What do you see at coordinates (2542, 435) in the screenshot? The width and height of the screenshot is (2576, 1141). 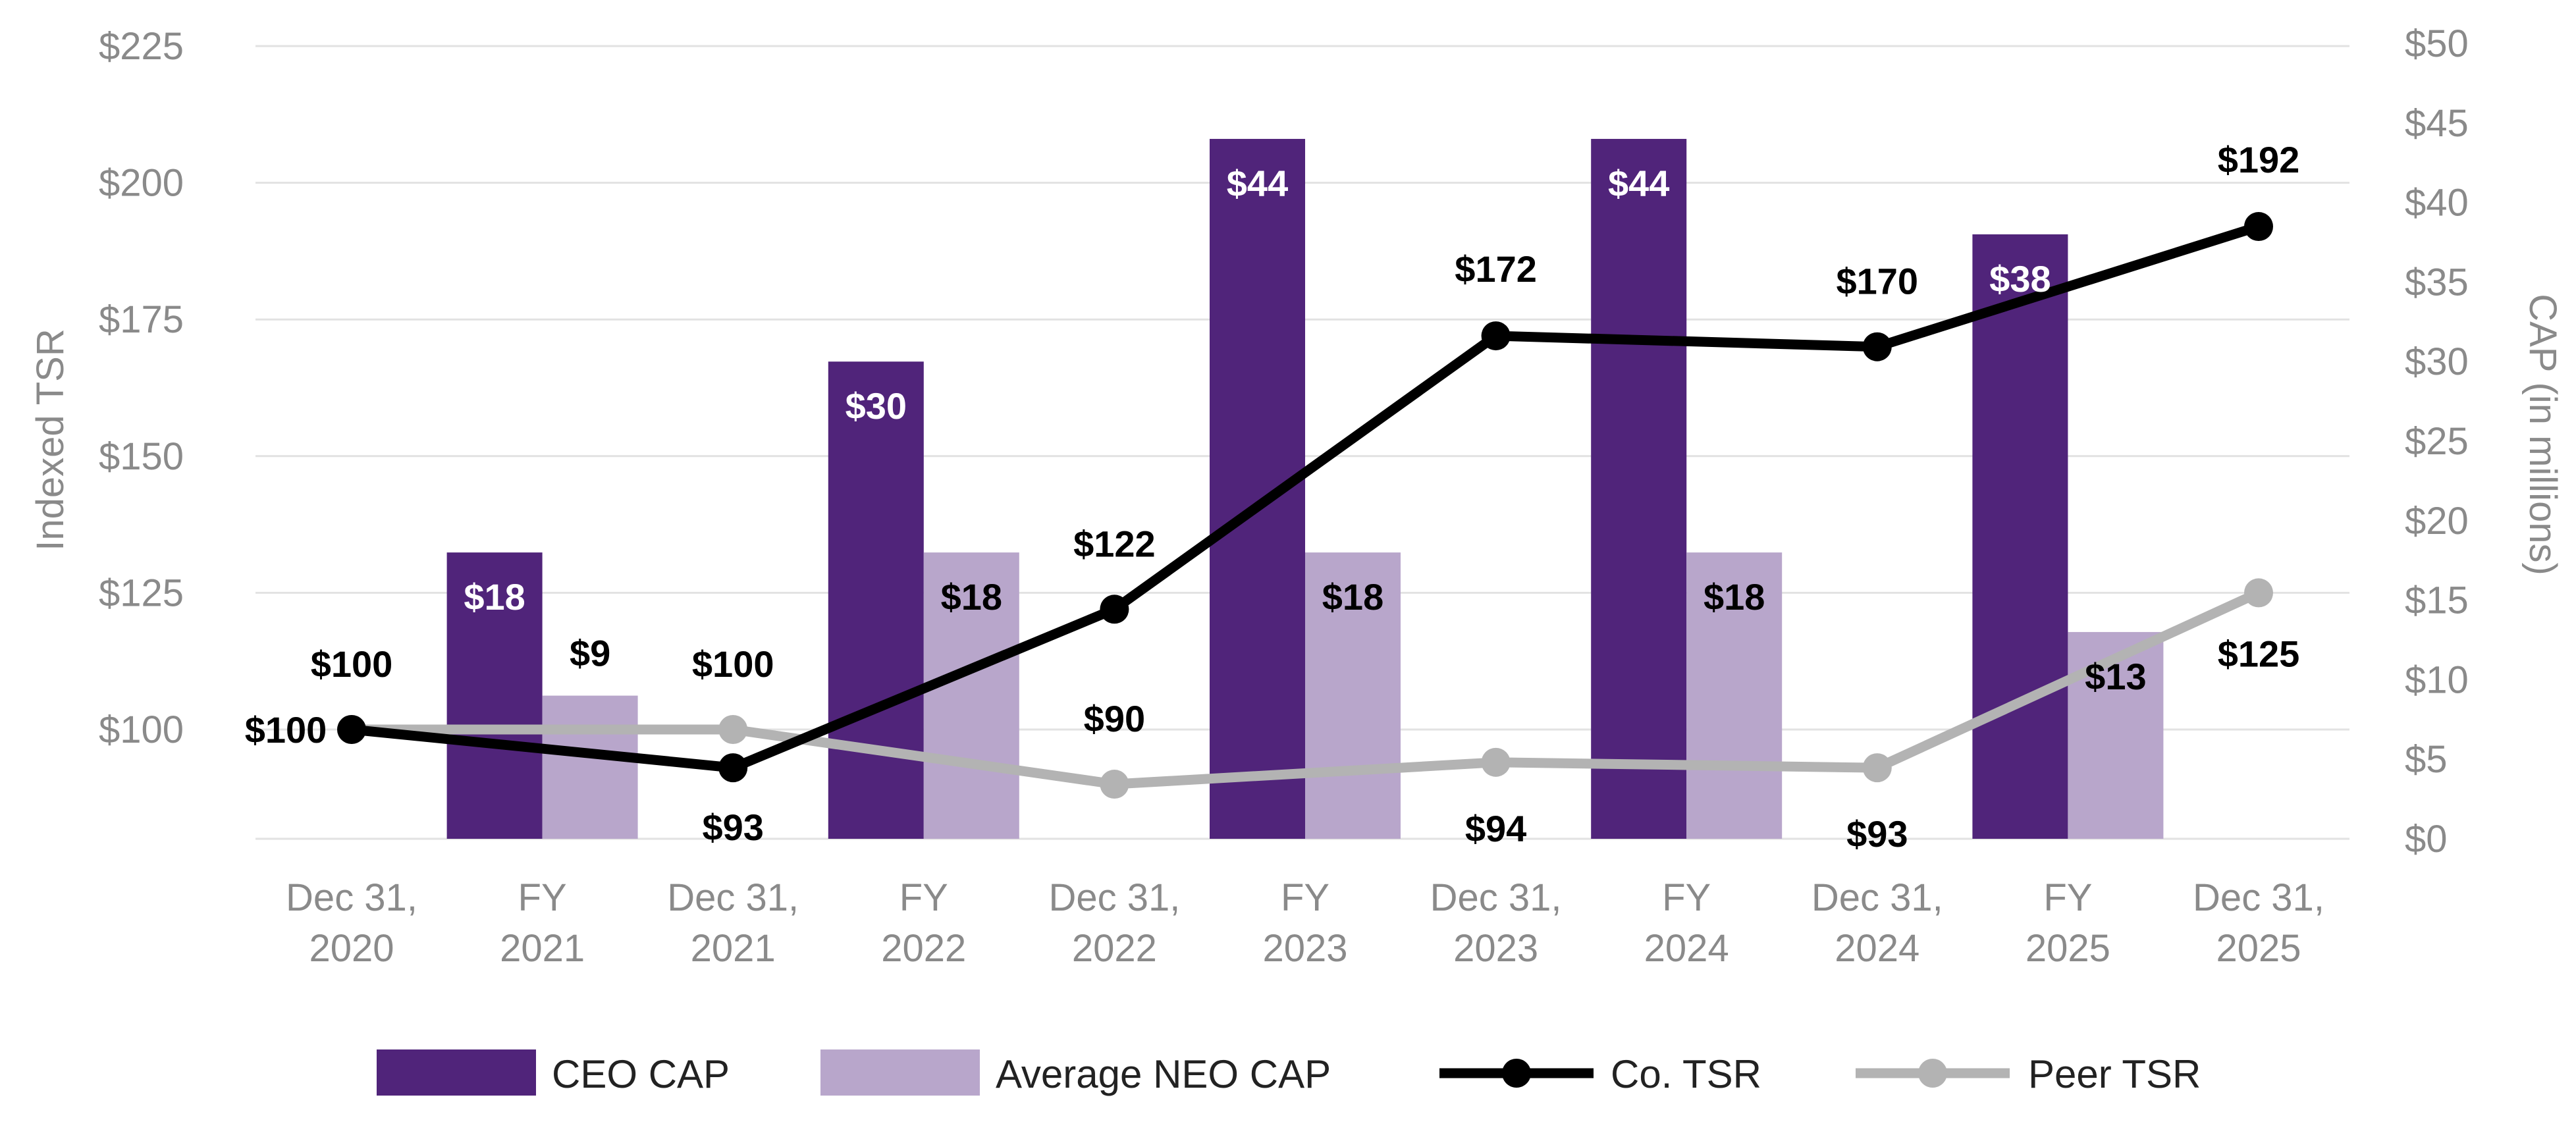 I see `right-axis-title: CAP (in millions)` at bounding box center [2542, 435].